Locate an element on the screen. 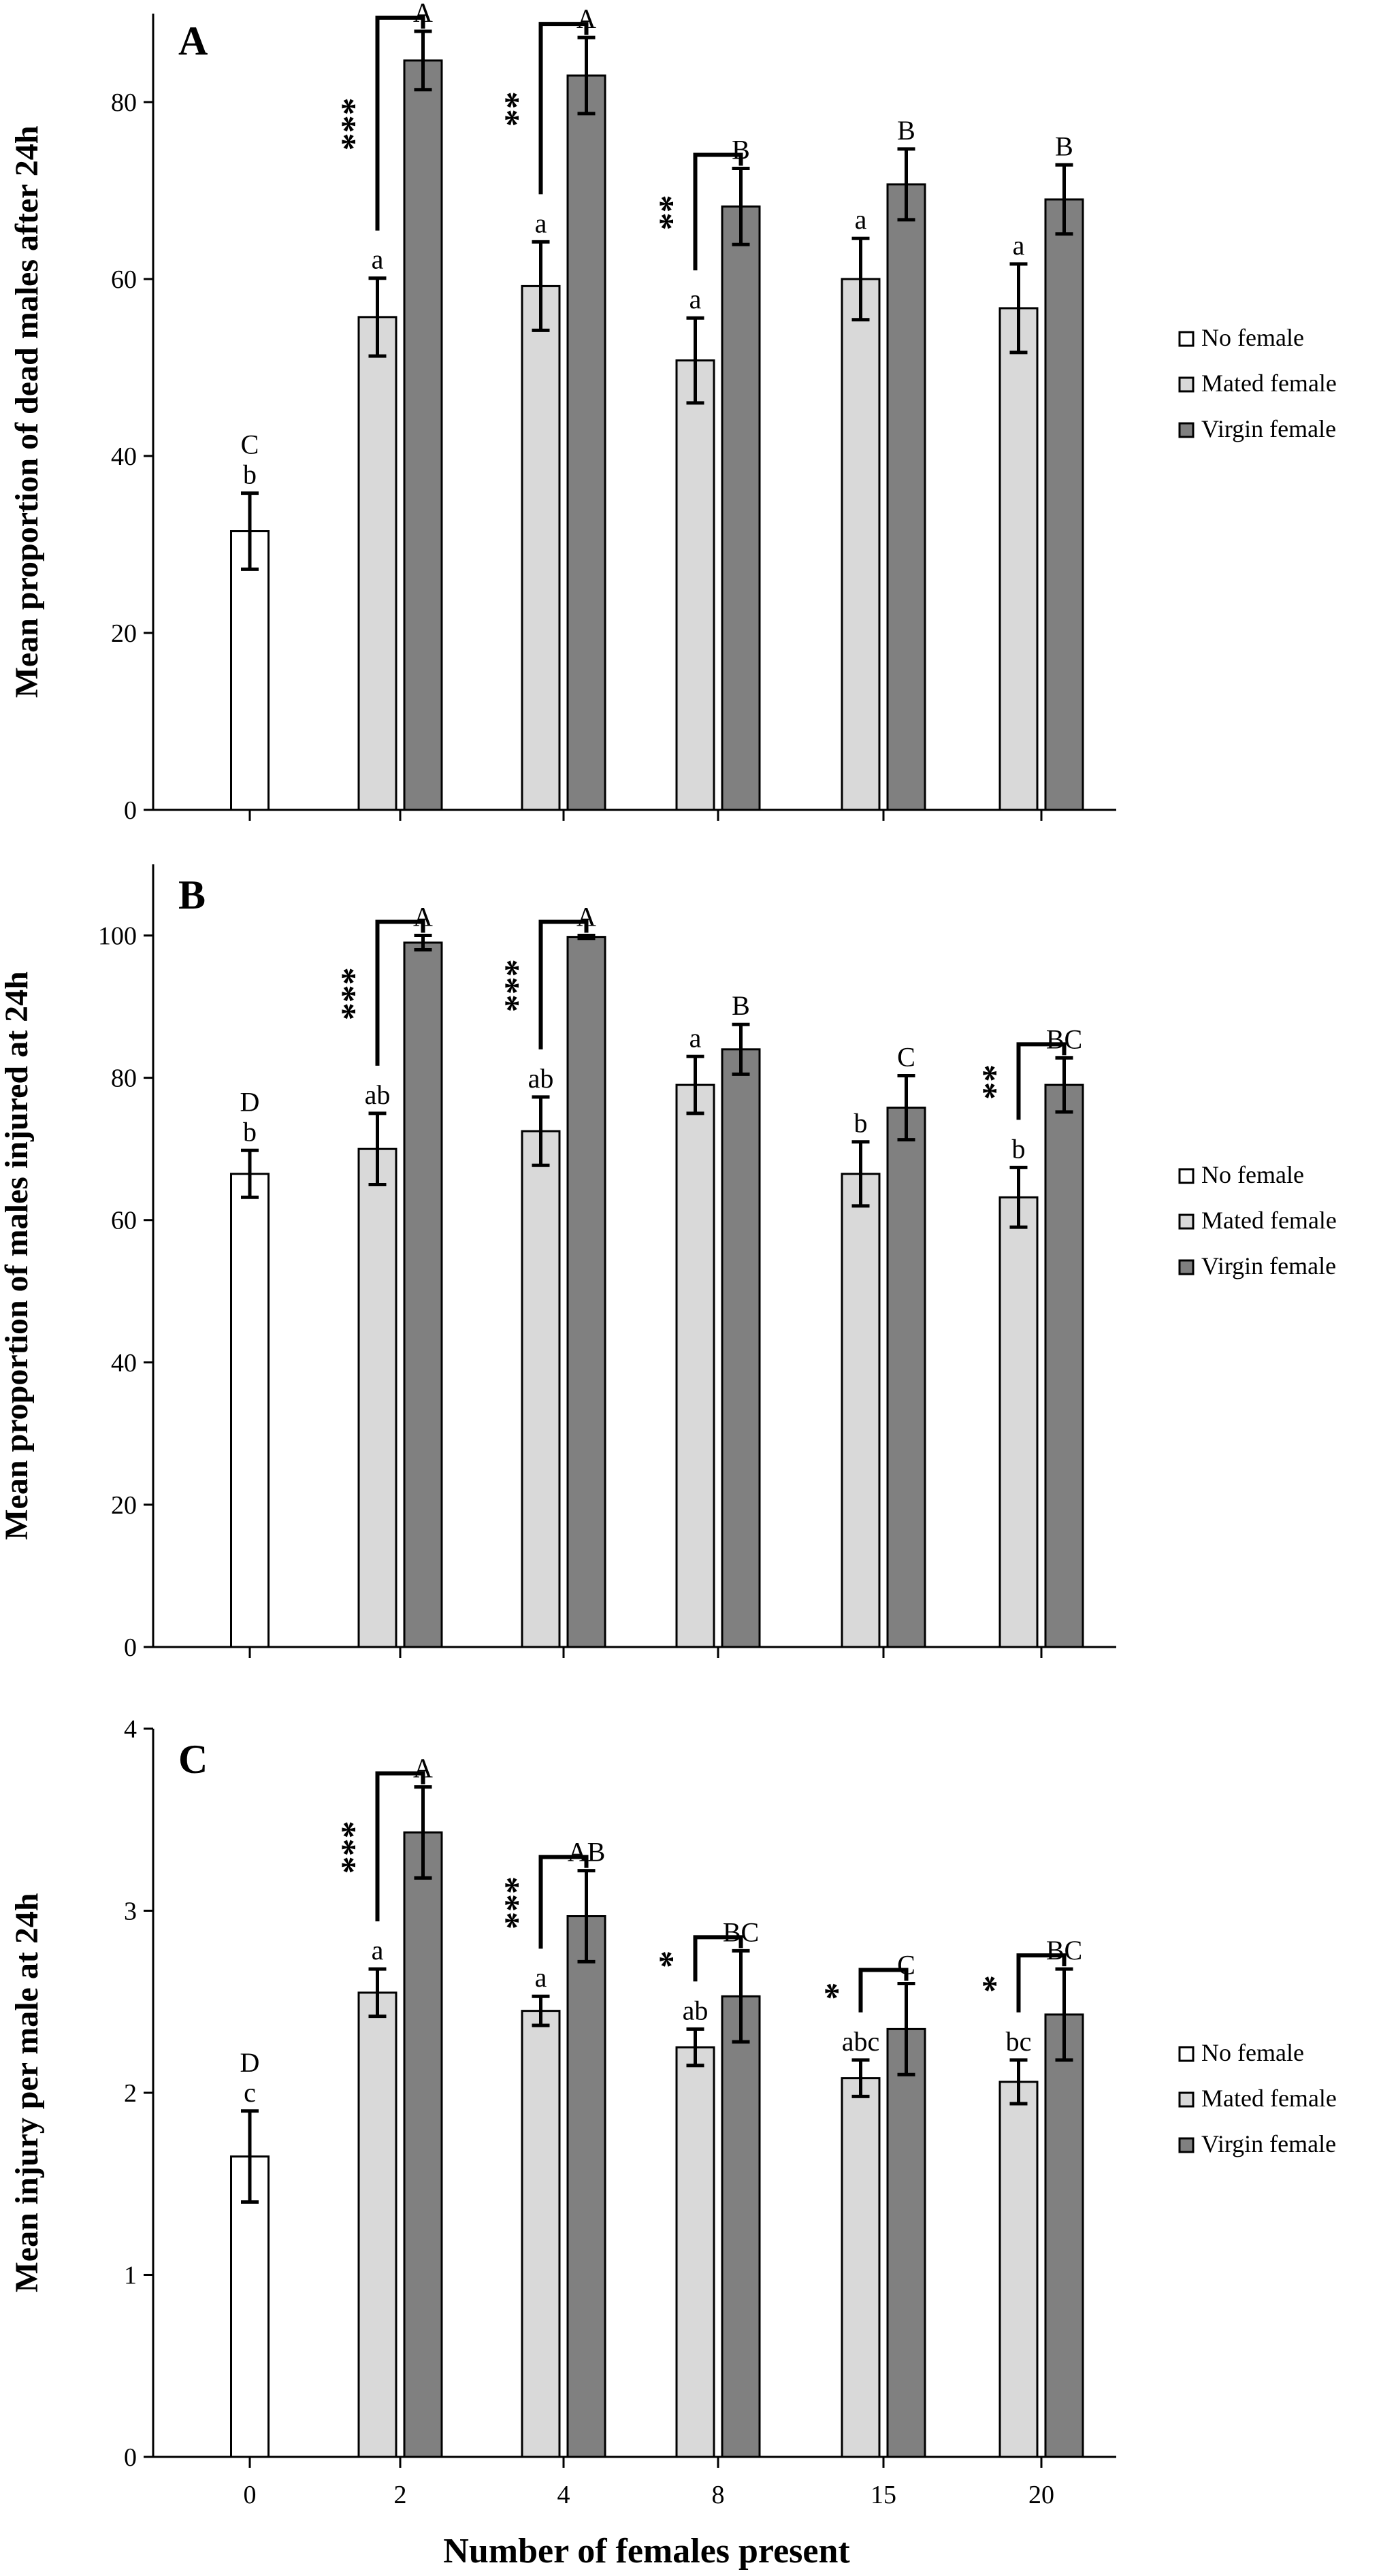 The height and width of the screenshot is (2576, 1381). legend-panel-b: No female Mated female Virgin female is located at coordinates (1258, 1220).